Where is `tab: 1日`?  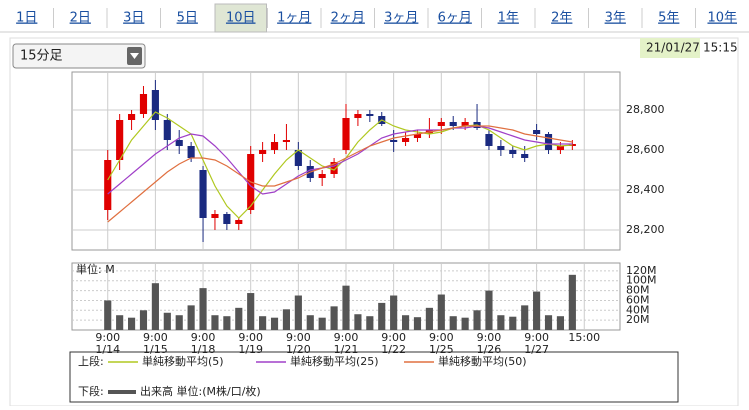
tab: 1日 is located at coordinates (26, 18).